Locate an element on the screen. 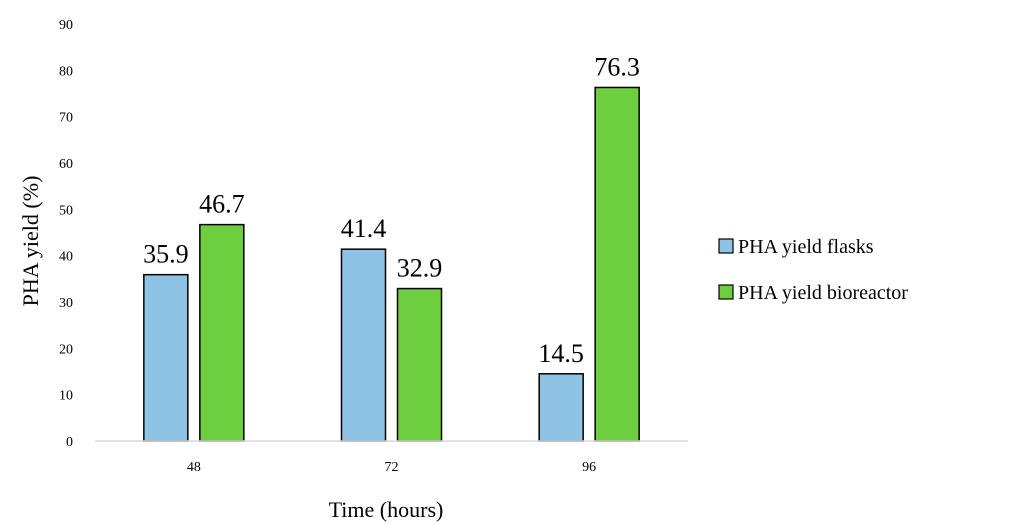  y-tick-label: 80 is located at coordinates (66, 71).